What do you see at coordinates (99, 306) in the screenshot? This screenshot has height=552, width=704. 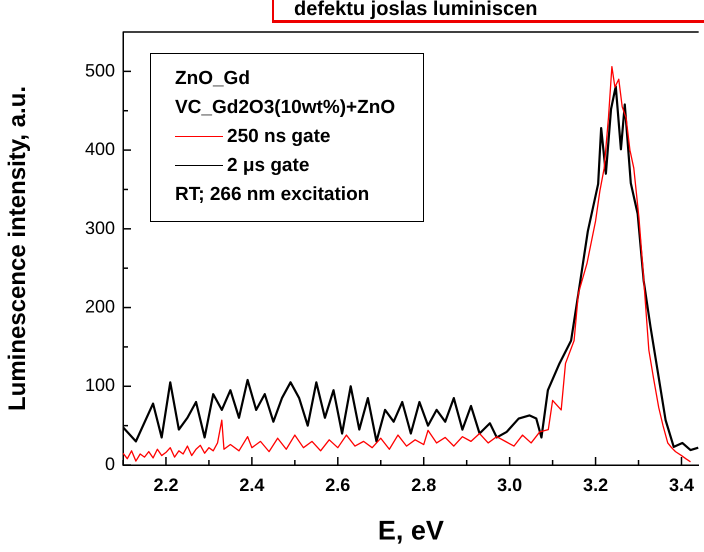 I see `y-tick-label: 200` at bounding box center [99, 306].